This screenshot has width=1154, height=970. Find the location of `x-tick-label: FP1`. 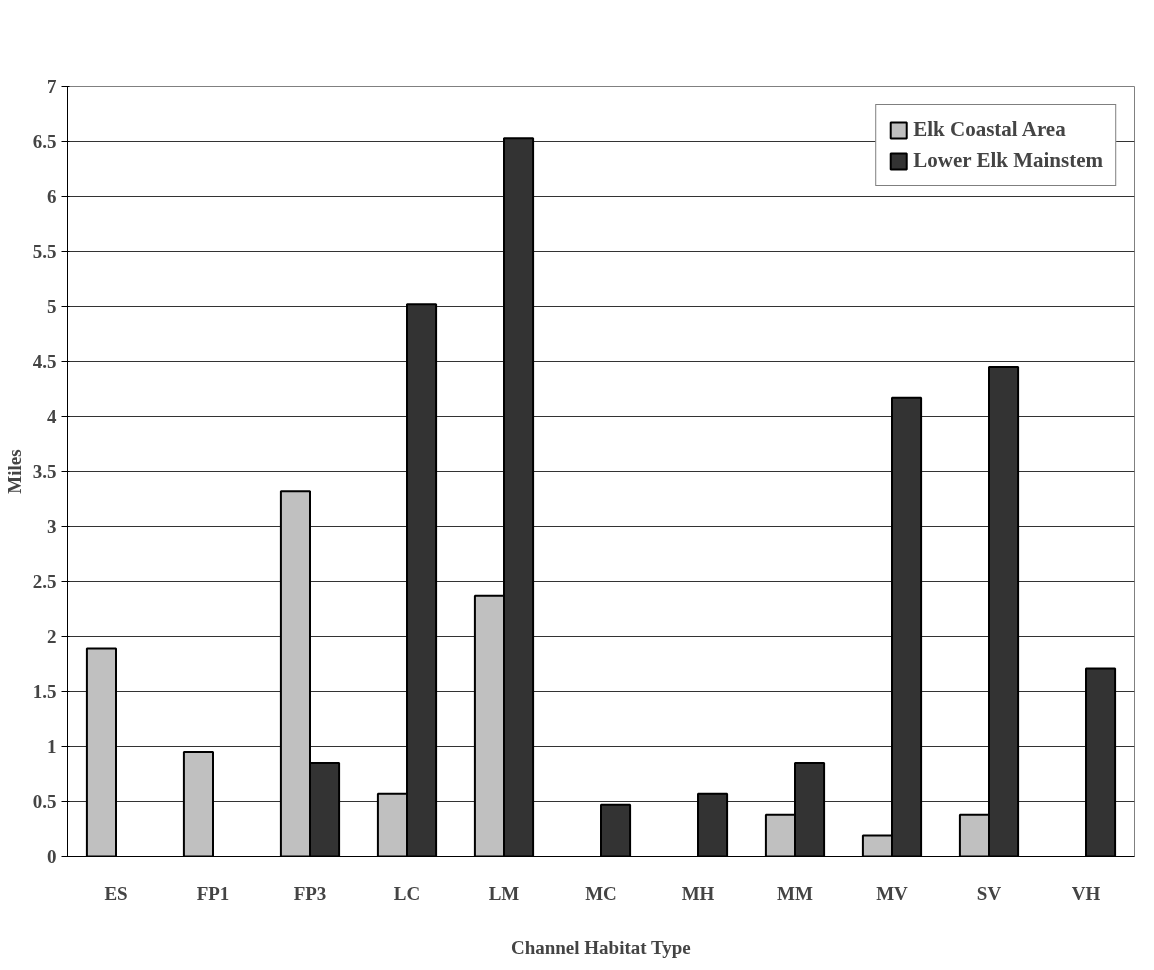

x-tick-label: FP1 is located at coordinates (213, 893).